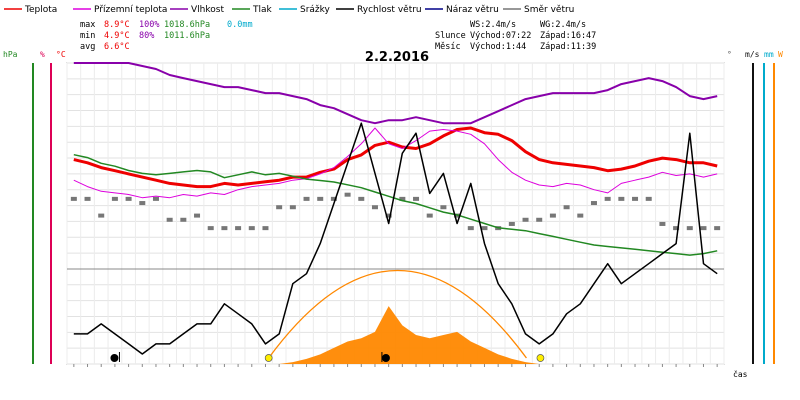 This screenshot has height=400, width=800. What do you see at coordinates (146, 36) in the screenshot?
I see `stat-min-hum: 80%` at bounding box center [146, 36].